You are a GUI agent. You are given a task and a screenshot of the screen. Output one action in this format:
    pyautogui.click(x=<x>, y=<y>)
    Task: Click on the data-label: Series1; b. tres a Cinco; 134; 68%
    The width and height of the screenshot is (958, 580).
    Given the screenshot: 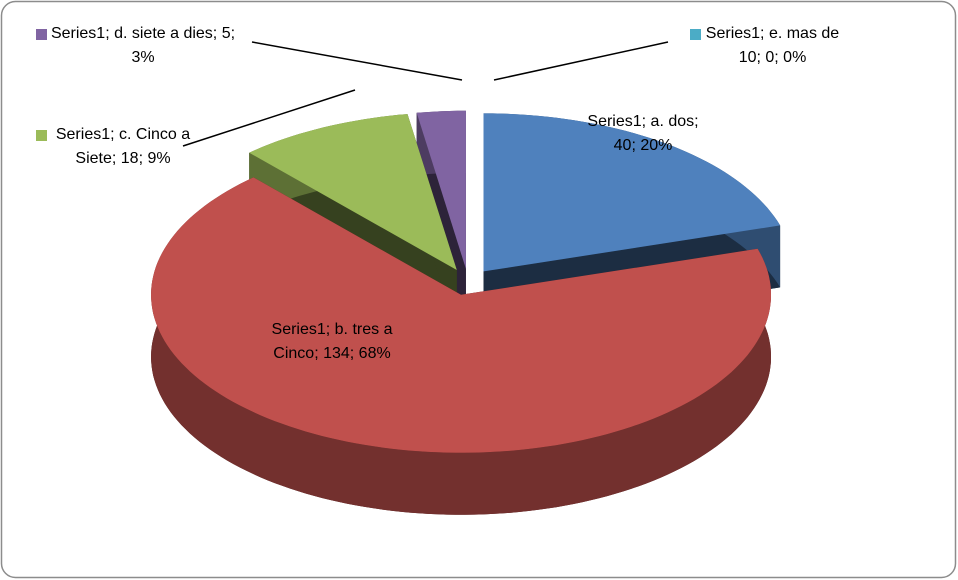 What is the action you would take?
    pyautogui.click(x=332, y=341)
    